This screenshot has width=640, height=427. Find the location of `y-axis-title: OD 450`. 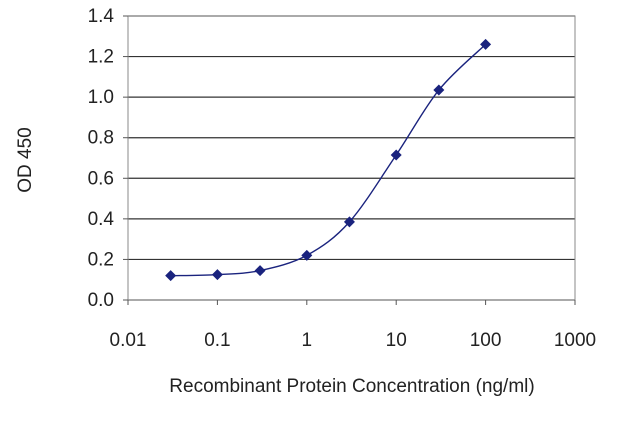

y-axis-title: OD 450 is located at coordinates (25, 159).